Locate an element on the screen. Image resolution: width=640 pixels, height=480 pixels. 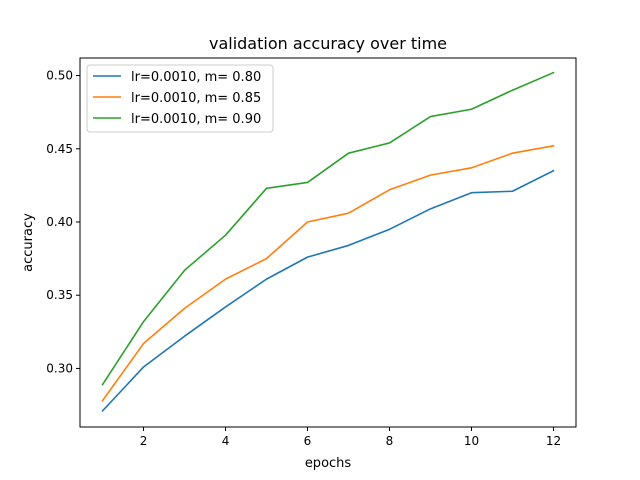
x-tick-label: 6 is located at coordinates (308, 441).